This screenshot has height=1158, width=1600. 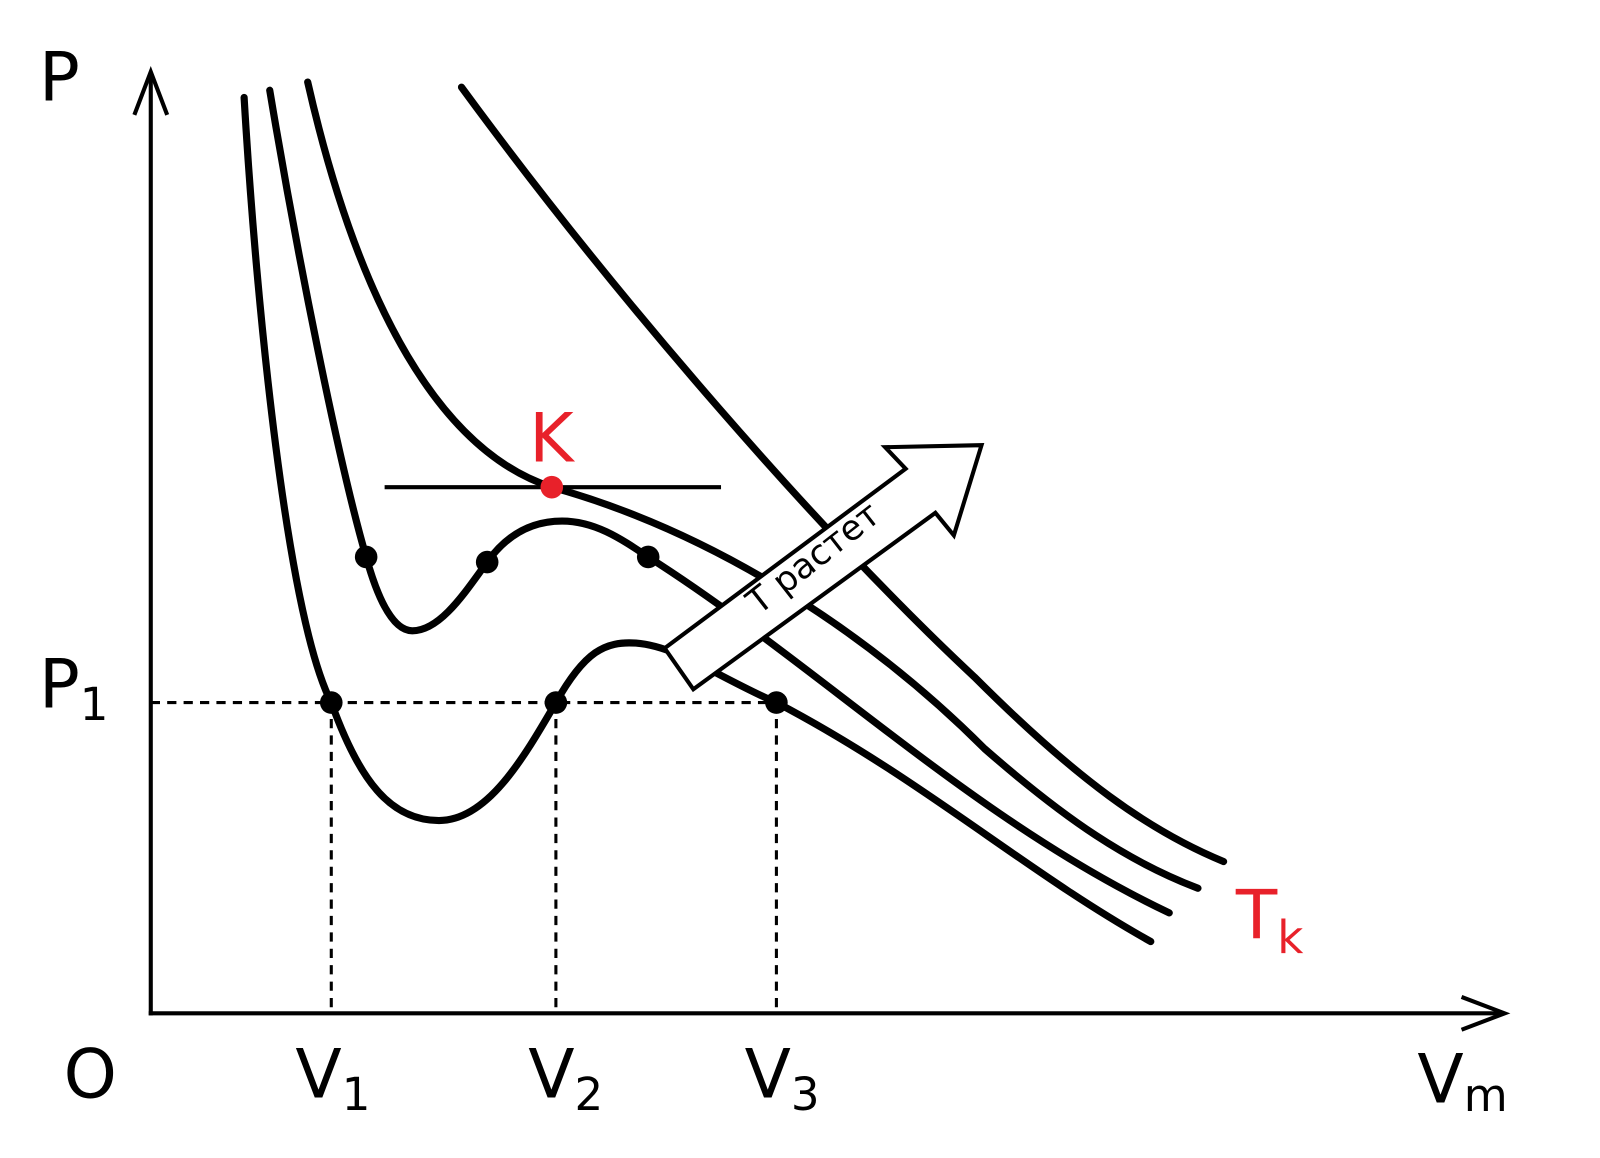 I want to click on arrow: T растет, so click(x=823, y=568).